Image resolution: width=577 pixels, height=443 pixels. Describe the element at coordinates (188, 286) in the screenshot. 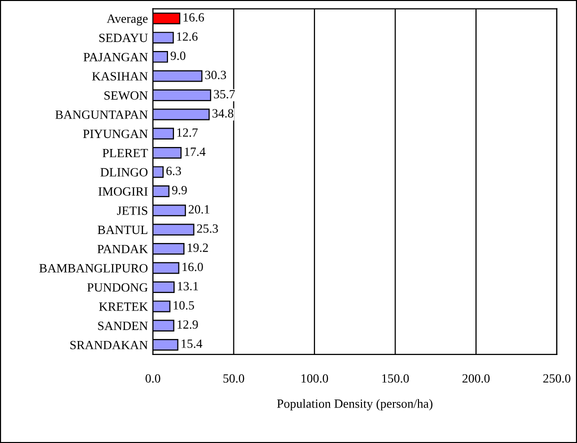

I see `data-label: 13.1` at that location.